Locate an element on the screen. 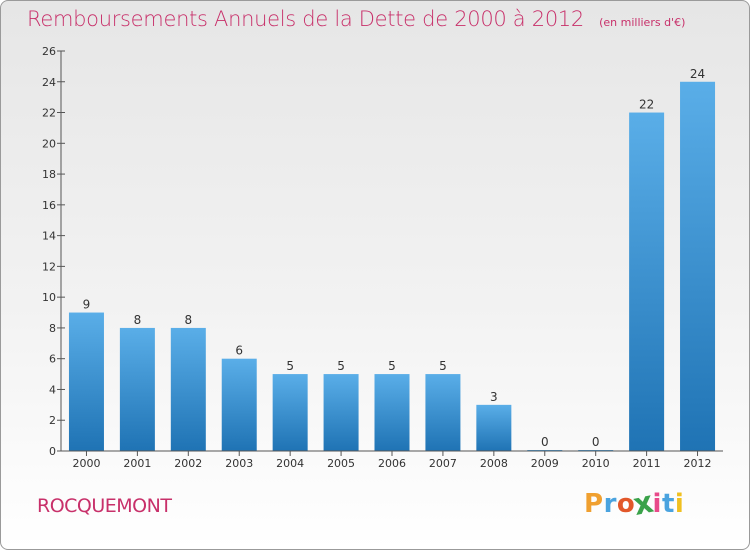 This screenshot has height=550, width=750. value-label-2001: 8 is located at coordinates (138, 320).